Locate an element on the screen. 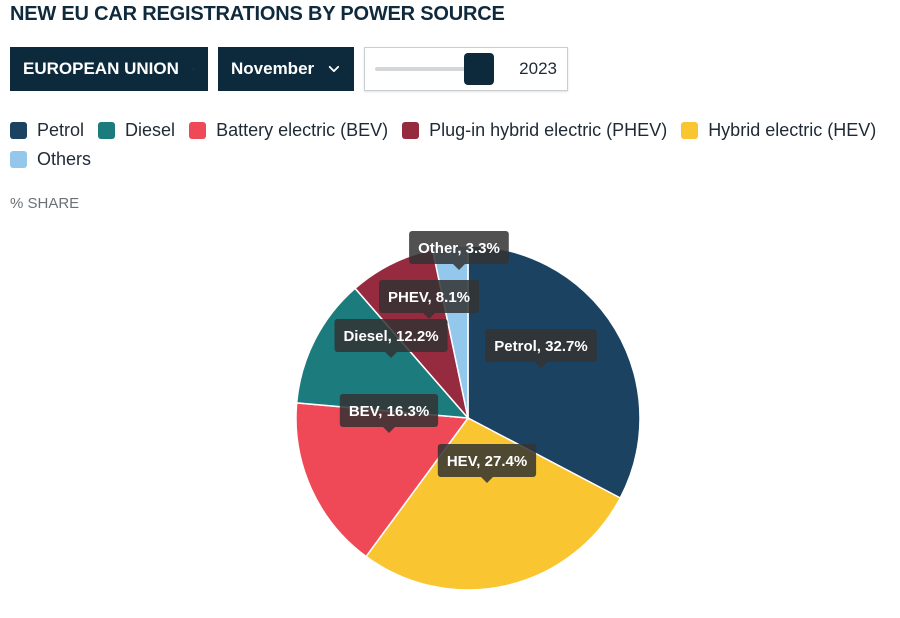  legend-item: Diesel is located at coordinates (136, 130).